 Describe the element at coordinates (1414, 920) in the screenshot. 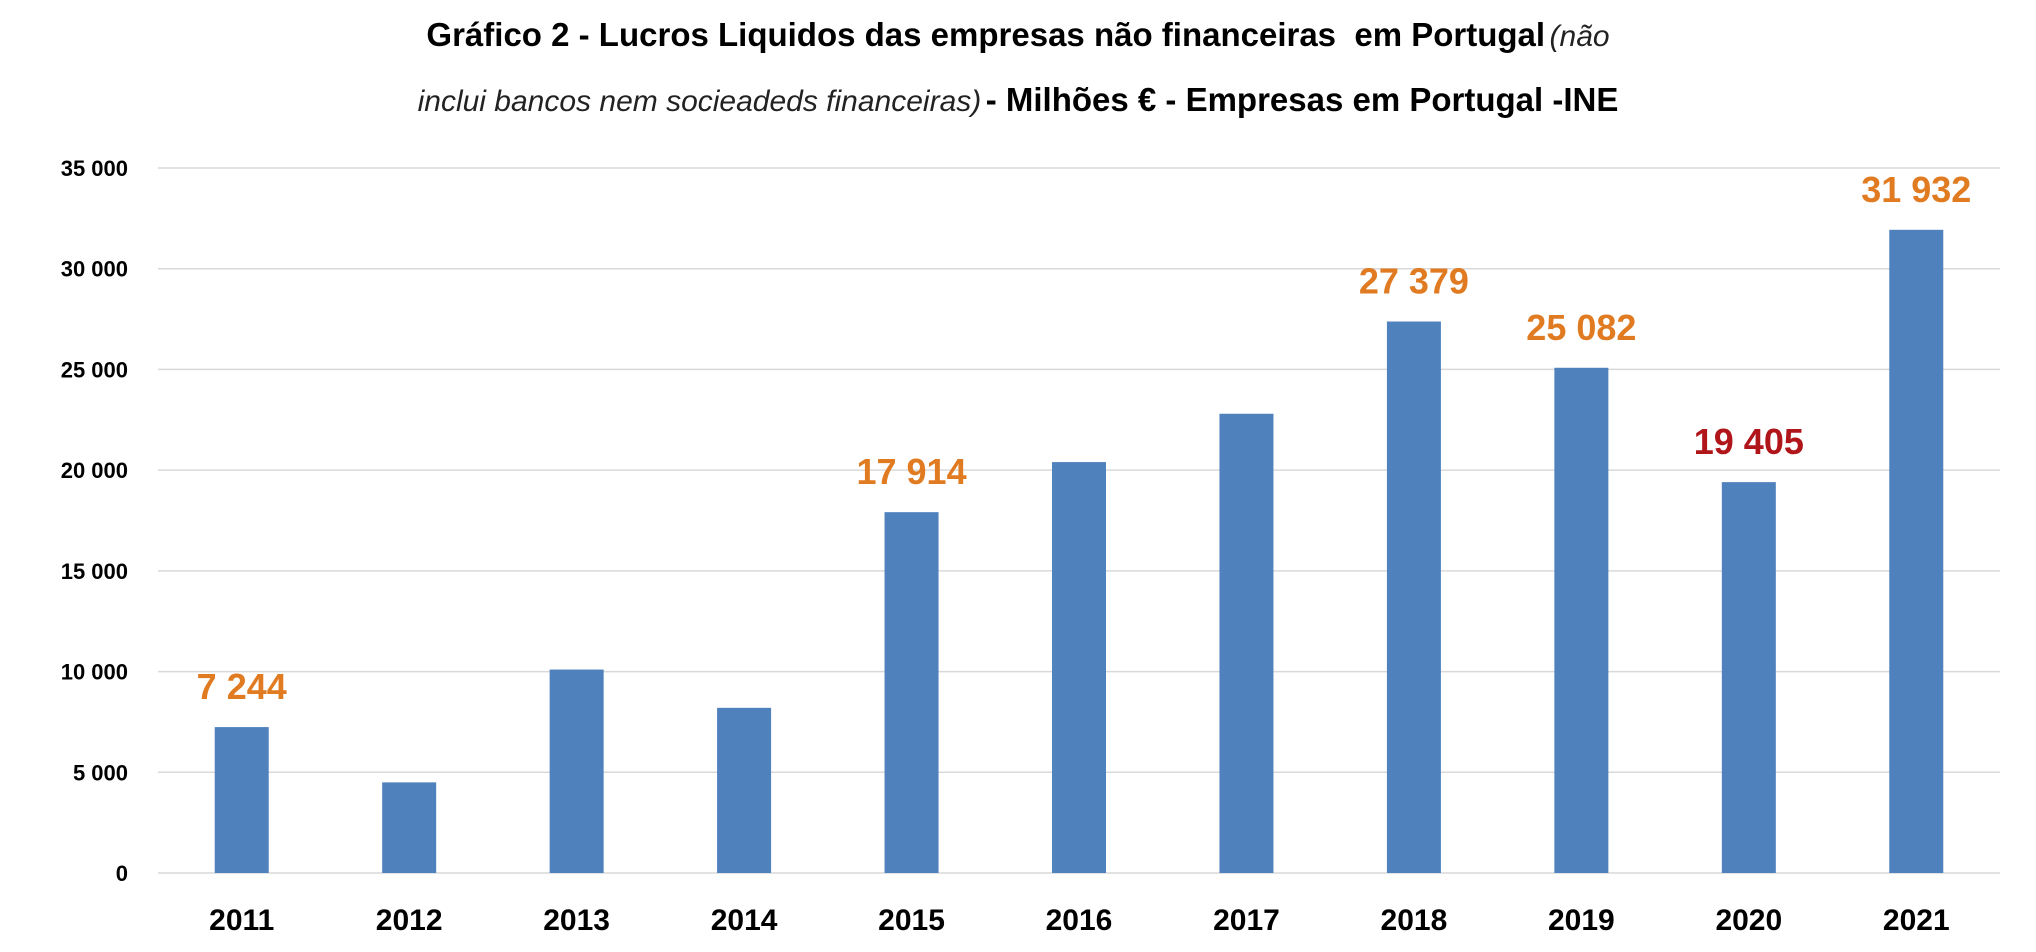

I see `x-tick-label: 2018` at that location.